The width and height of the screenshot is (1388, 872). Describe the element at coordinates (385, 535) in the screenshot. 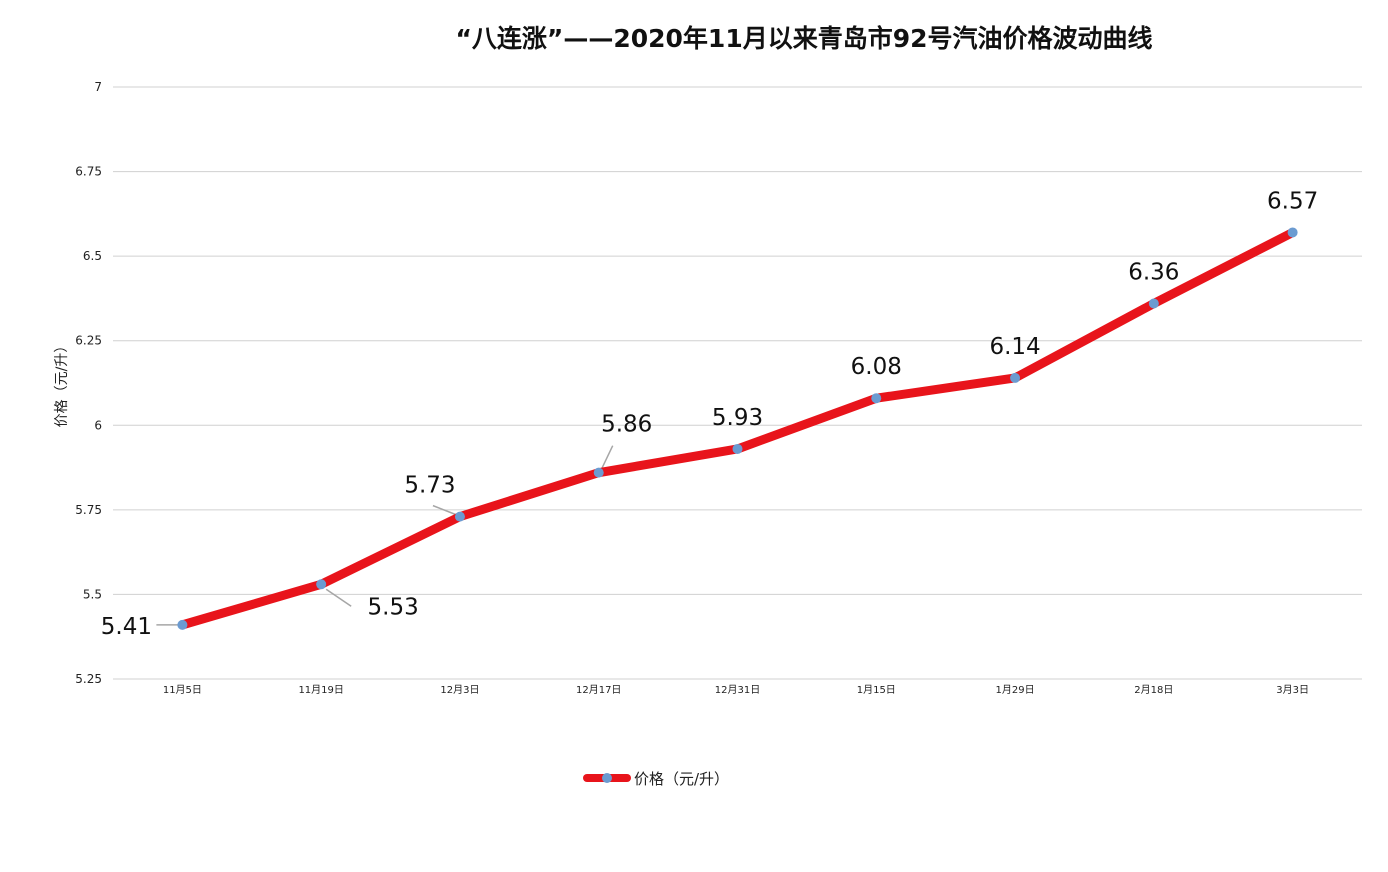

I see `label-leader-lines` at that location.